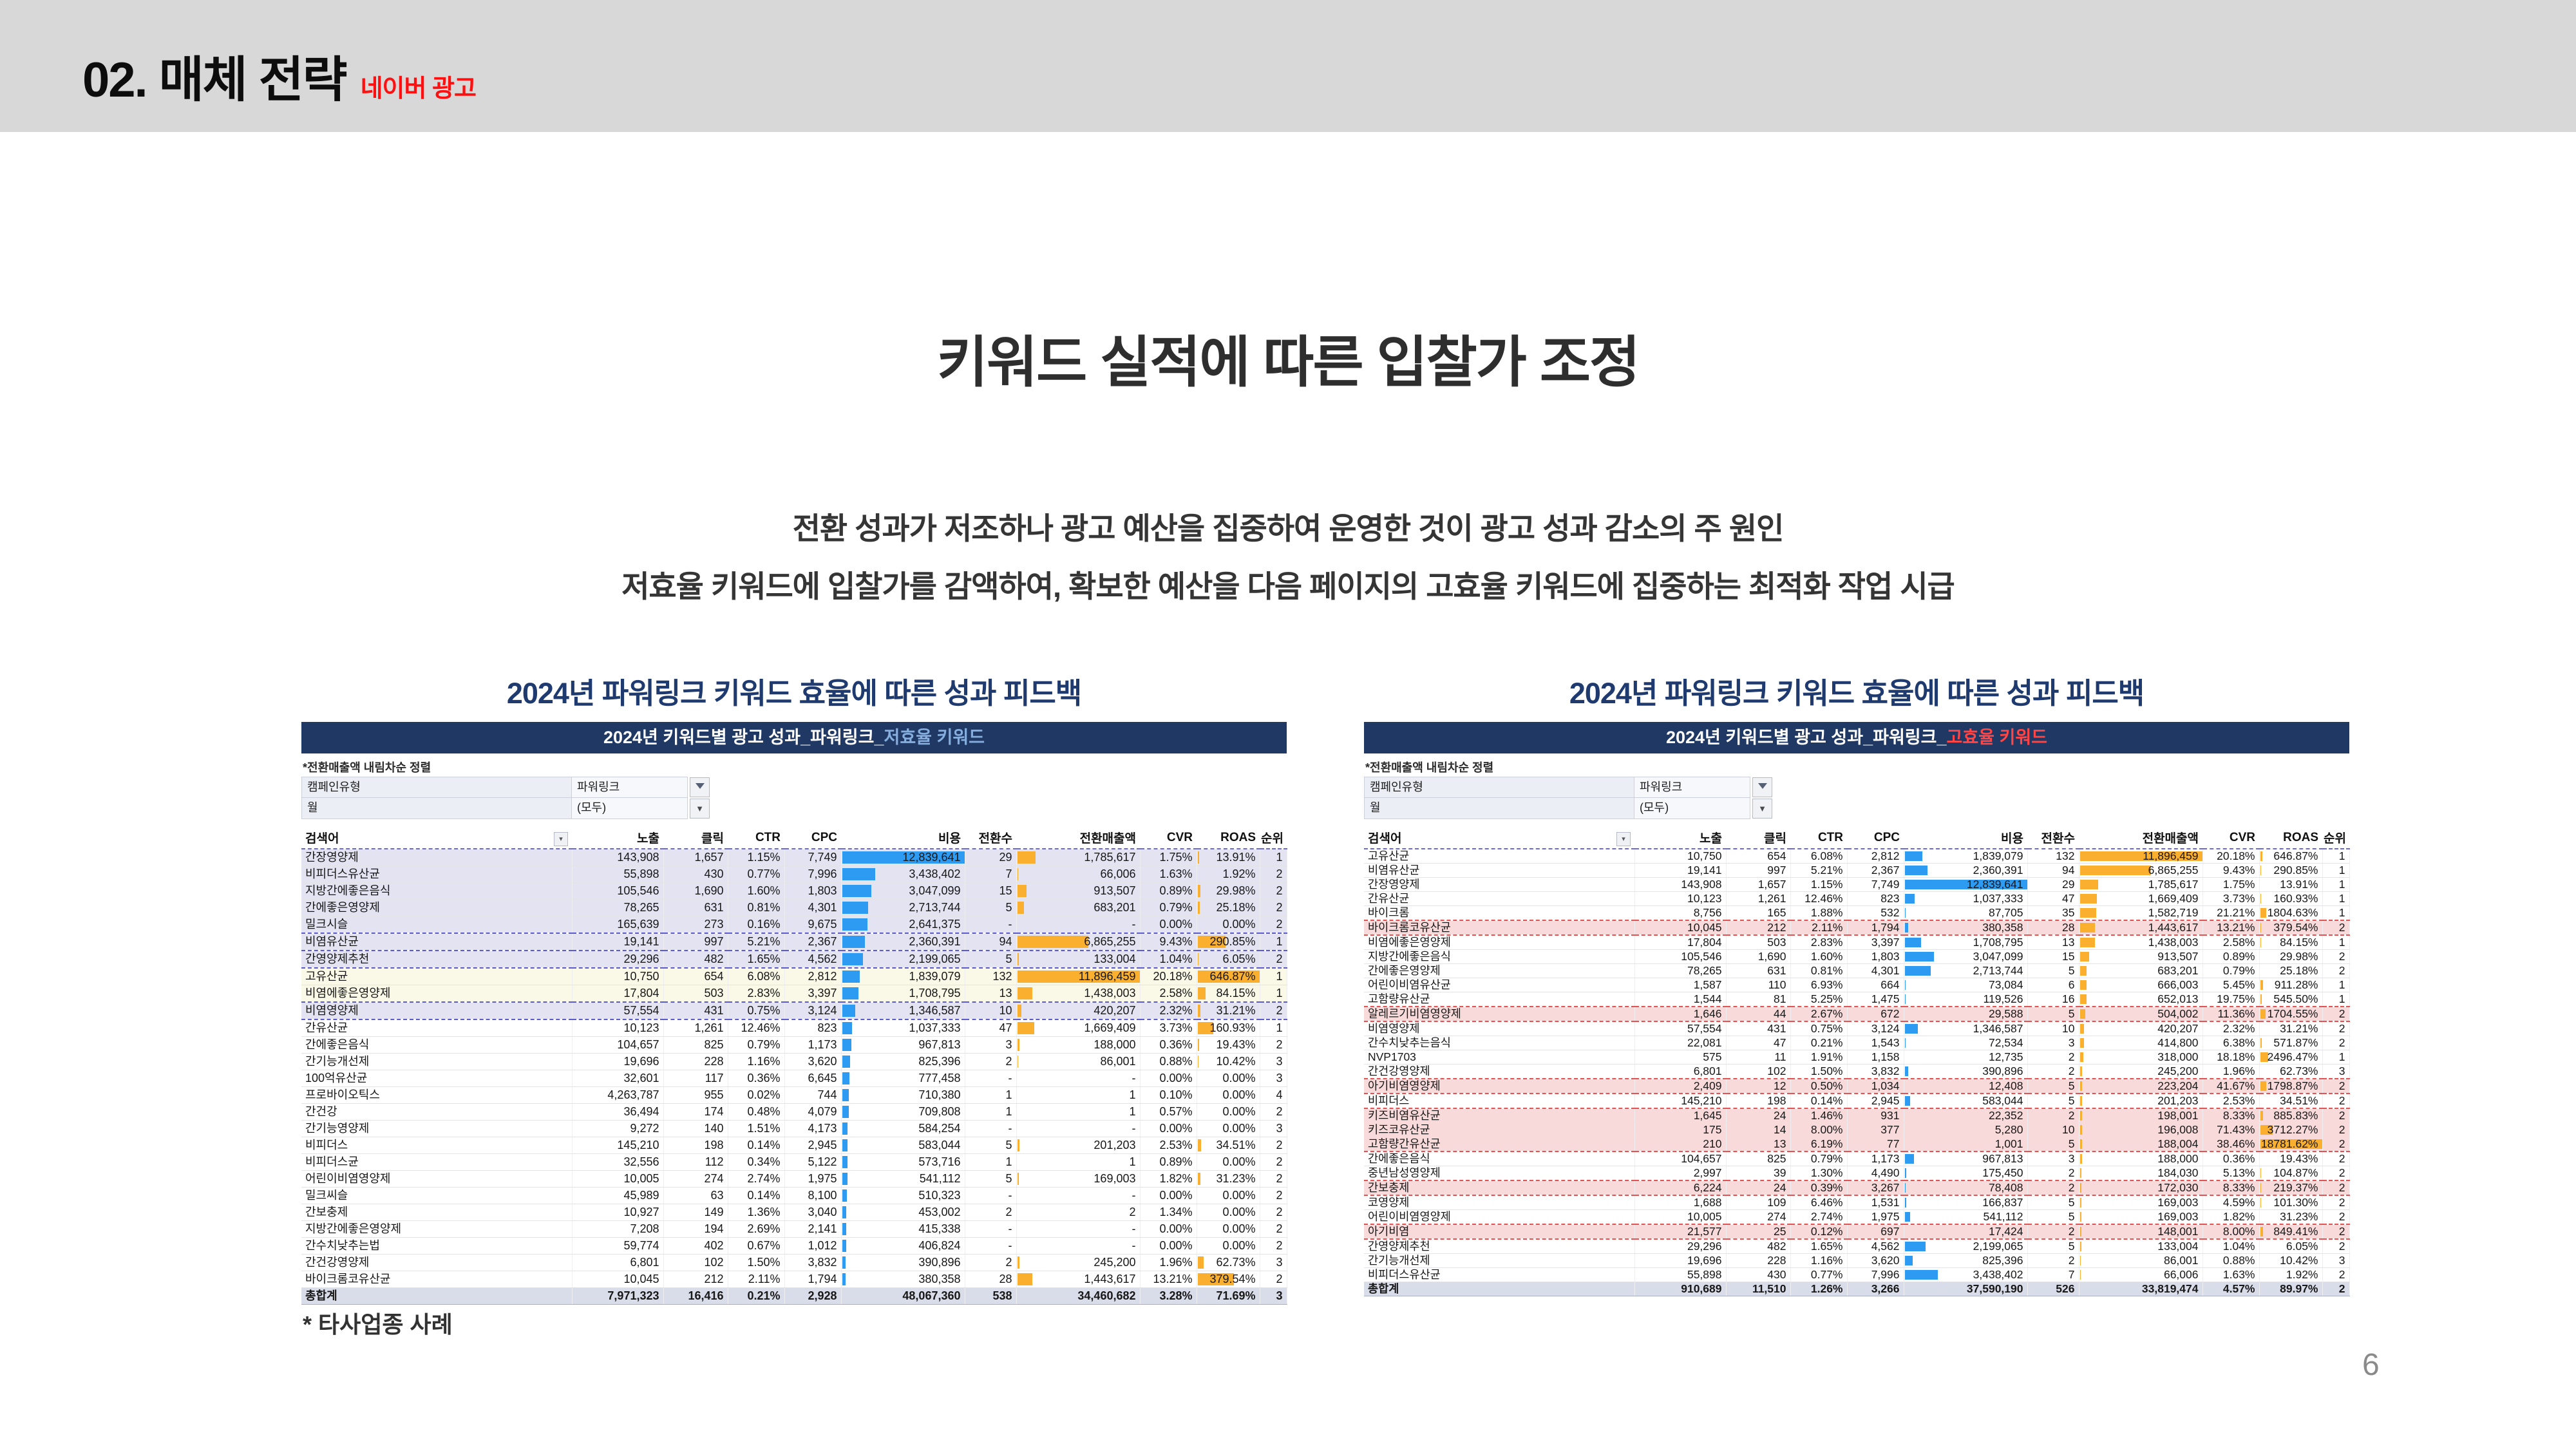  I want to click on cell: 849.41%, so click(2291, 1232).